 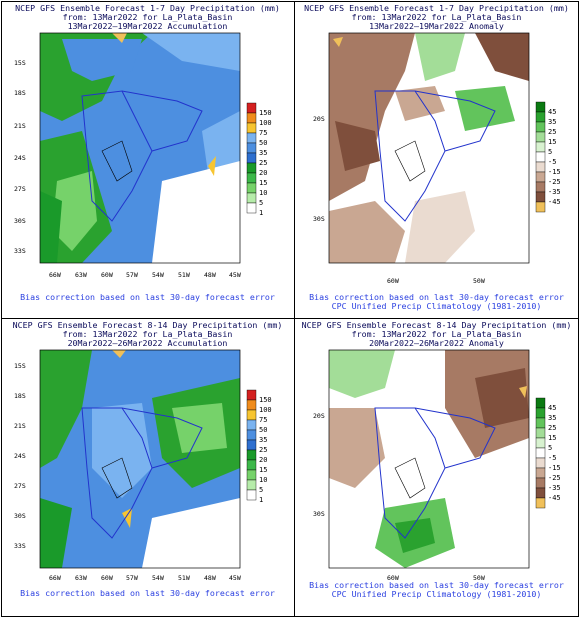 What do you see at coordinates (184, 578) in the screenshot?
I see `lon-label: 51W` at bounding box center [184, 578].